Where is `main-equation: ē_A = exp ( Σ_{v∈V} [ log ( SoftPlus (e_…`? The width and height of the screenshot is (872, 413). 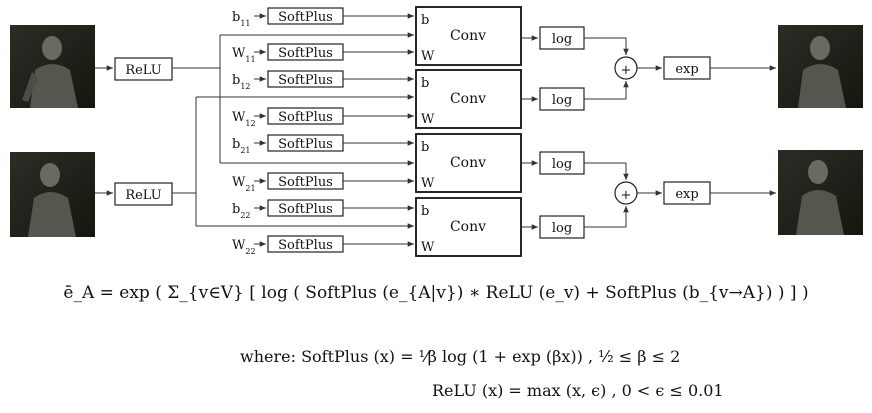 main-equation: ē_A = exp ( Σ_{v∈V} [ log ( SoftPlus (e_… is located at coordinates (436, 293).